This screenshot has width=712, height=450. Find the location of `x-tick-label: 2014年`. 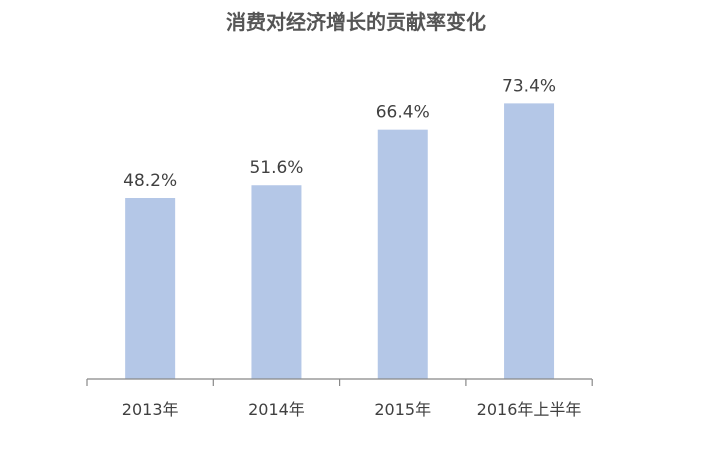

x-tick-label: 2014年 is located at coordinates (276, 409).